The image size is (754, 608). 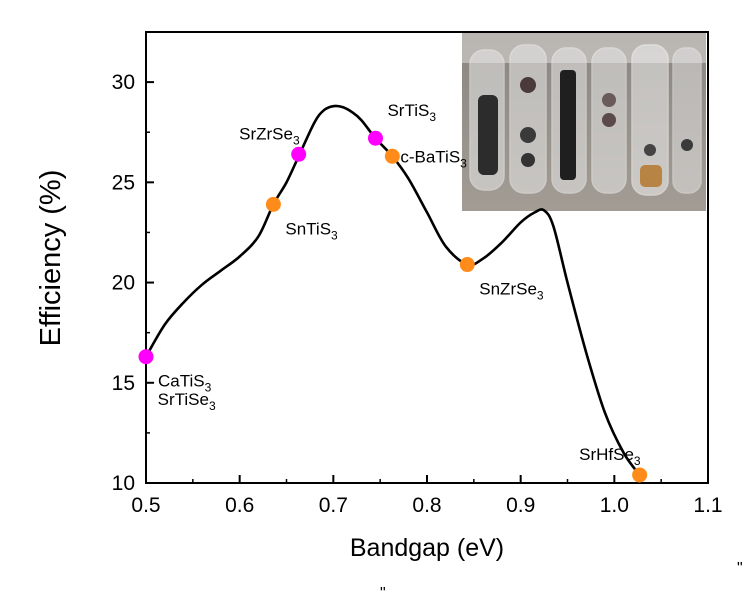 What do you see at coordinates (606, 454) in the screenshot?
I see `compound-name: SrHfSe` at bounding box center [606, 454].